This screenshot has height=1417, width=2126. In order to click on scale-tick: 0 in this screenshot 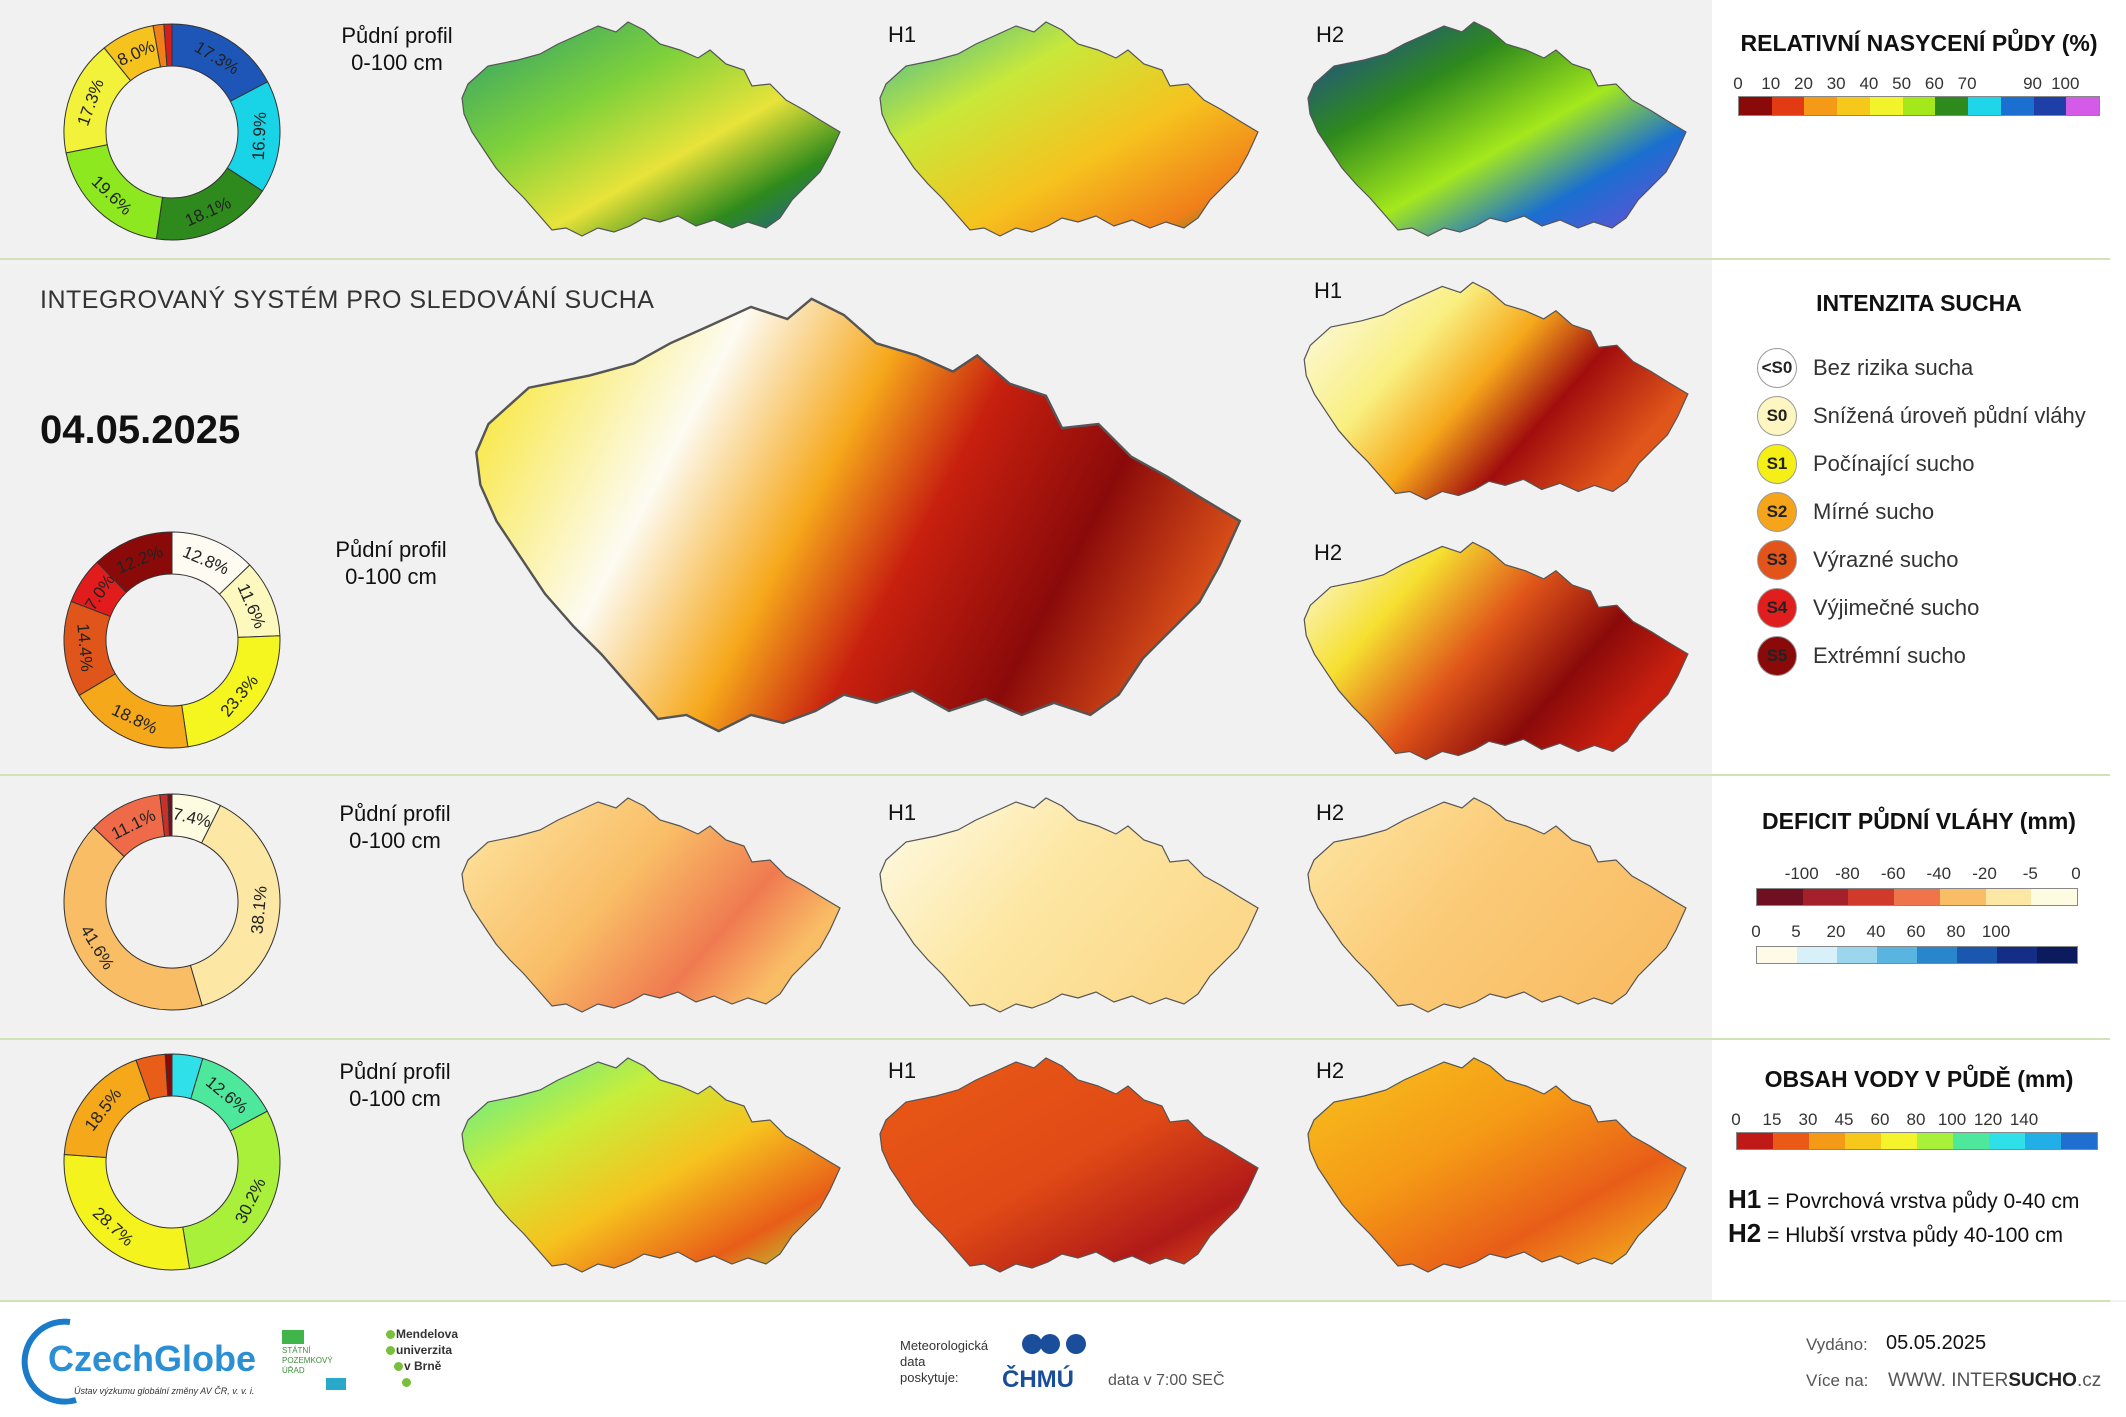, I will do `click(1756, 931)`.